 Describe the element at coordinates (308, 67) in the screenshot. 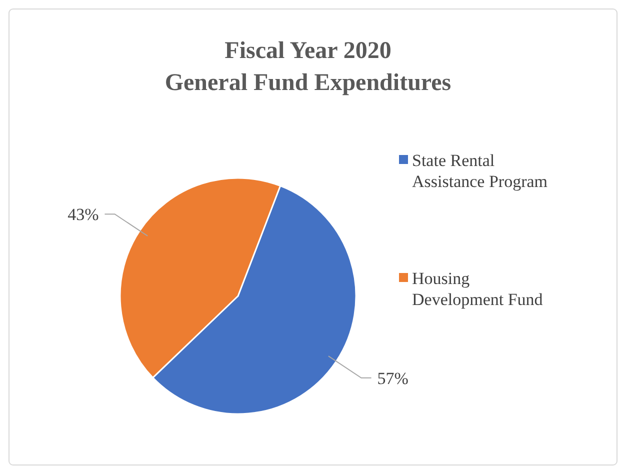

I see `chart-title: Fiscal Year 2020 General Fund Expenditures` at that location.